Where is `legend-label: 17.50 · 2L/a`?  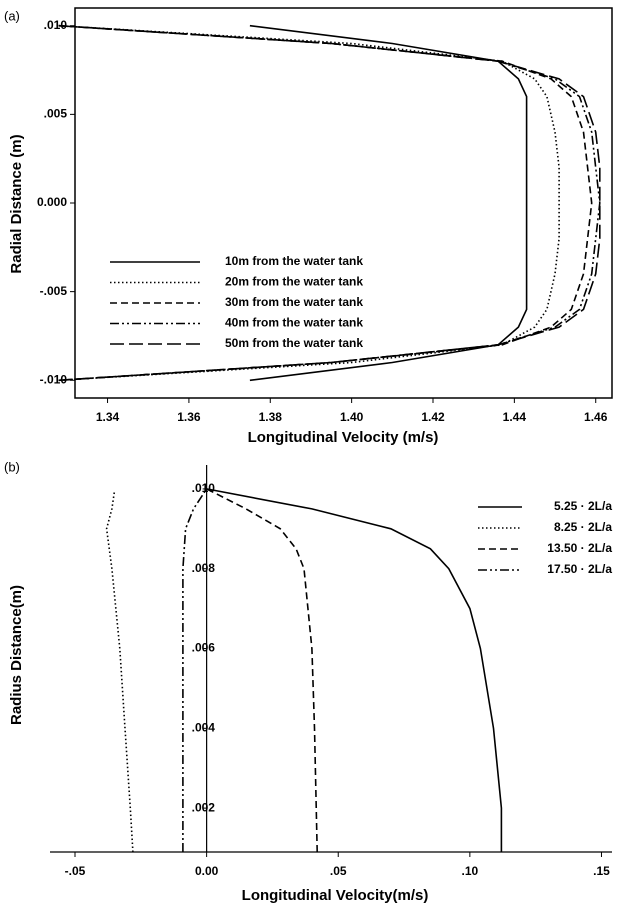 legend-label: 17.50 · 2L/a is located at coordinates (579, 569).